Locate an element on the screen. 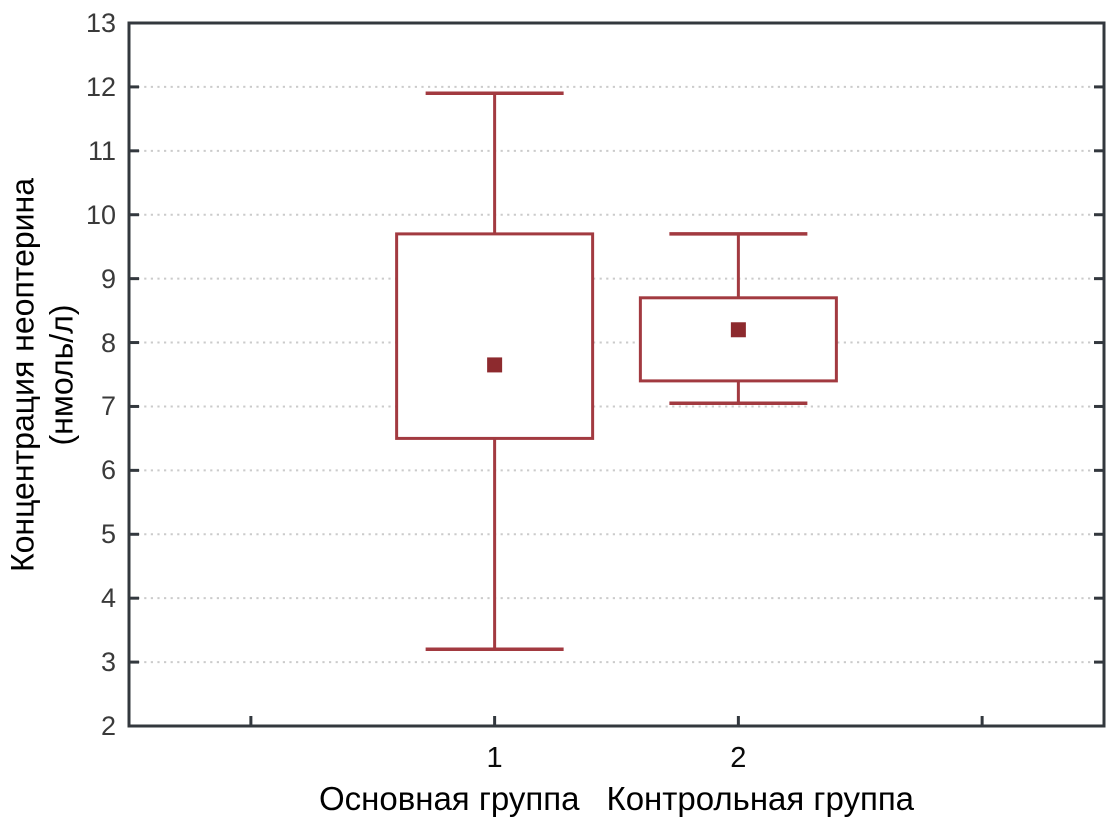 The image size is (1116, 821). y-axis-title: Концентрация неоптерина (нмоль/л) is located at coordinates (43, 375).